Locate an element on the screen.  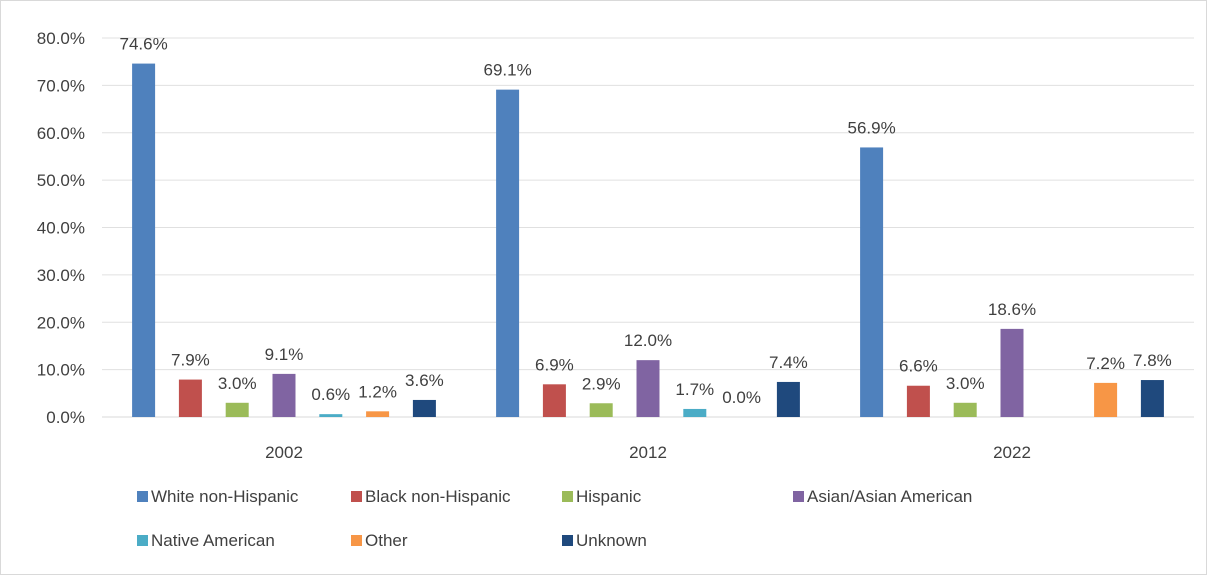
legend-label: Native American is located at coordinates (213, 540).